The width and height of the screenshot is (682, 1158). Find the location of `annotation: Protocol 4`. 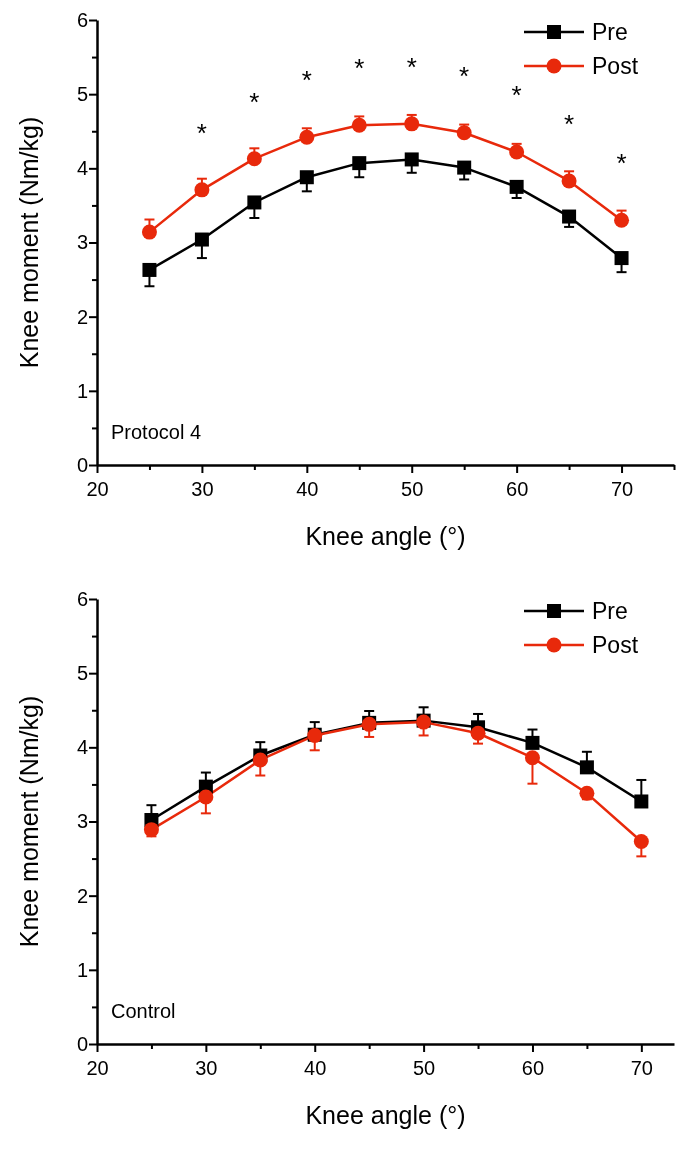

annotation: Protocol 4 is located at coordinates (156, 432).